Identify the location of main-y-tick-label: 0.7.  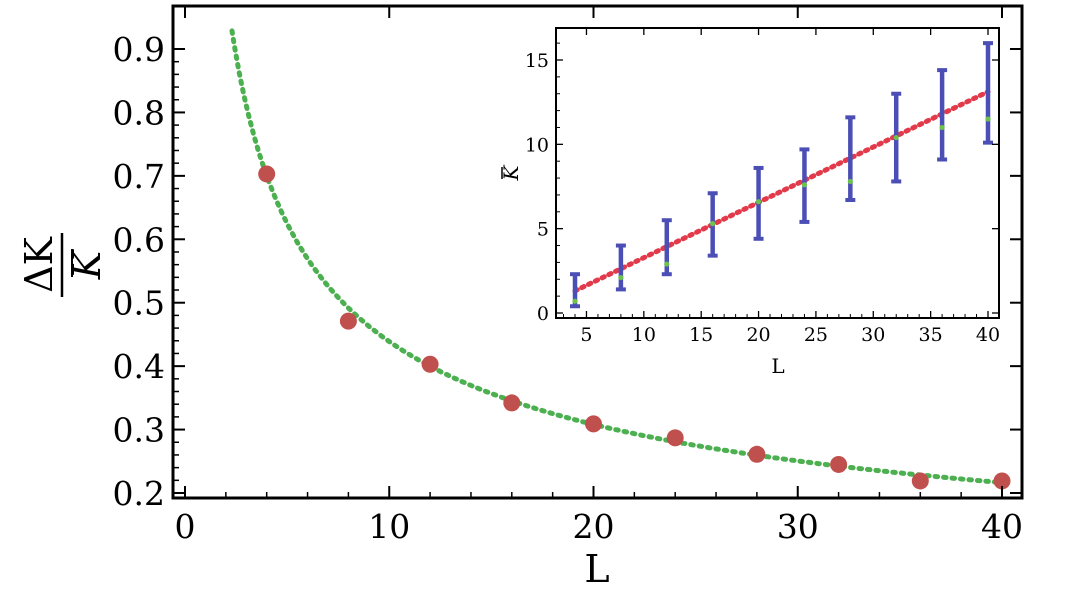
(139, 176).